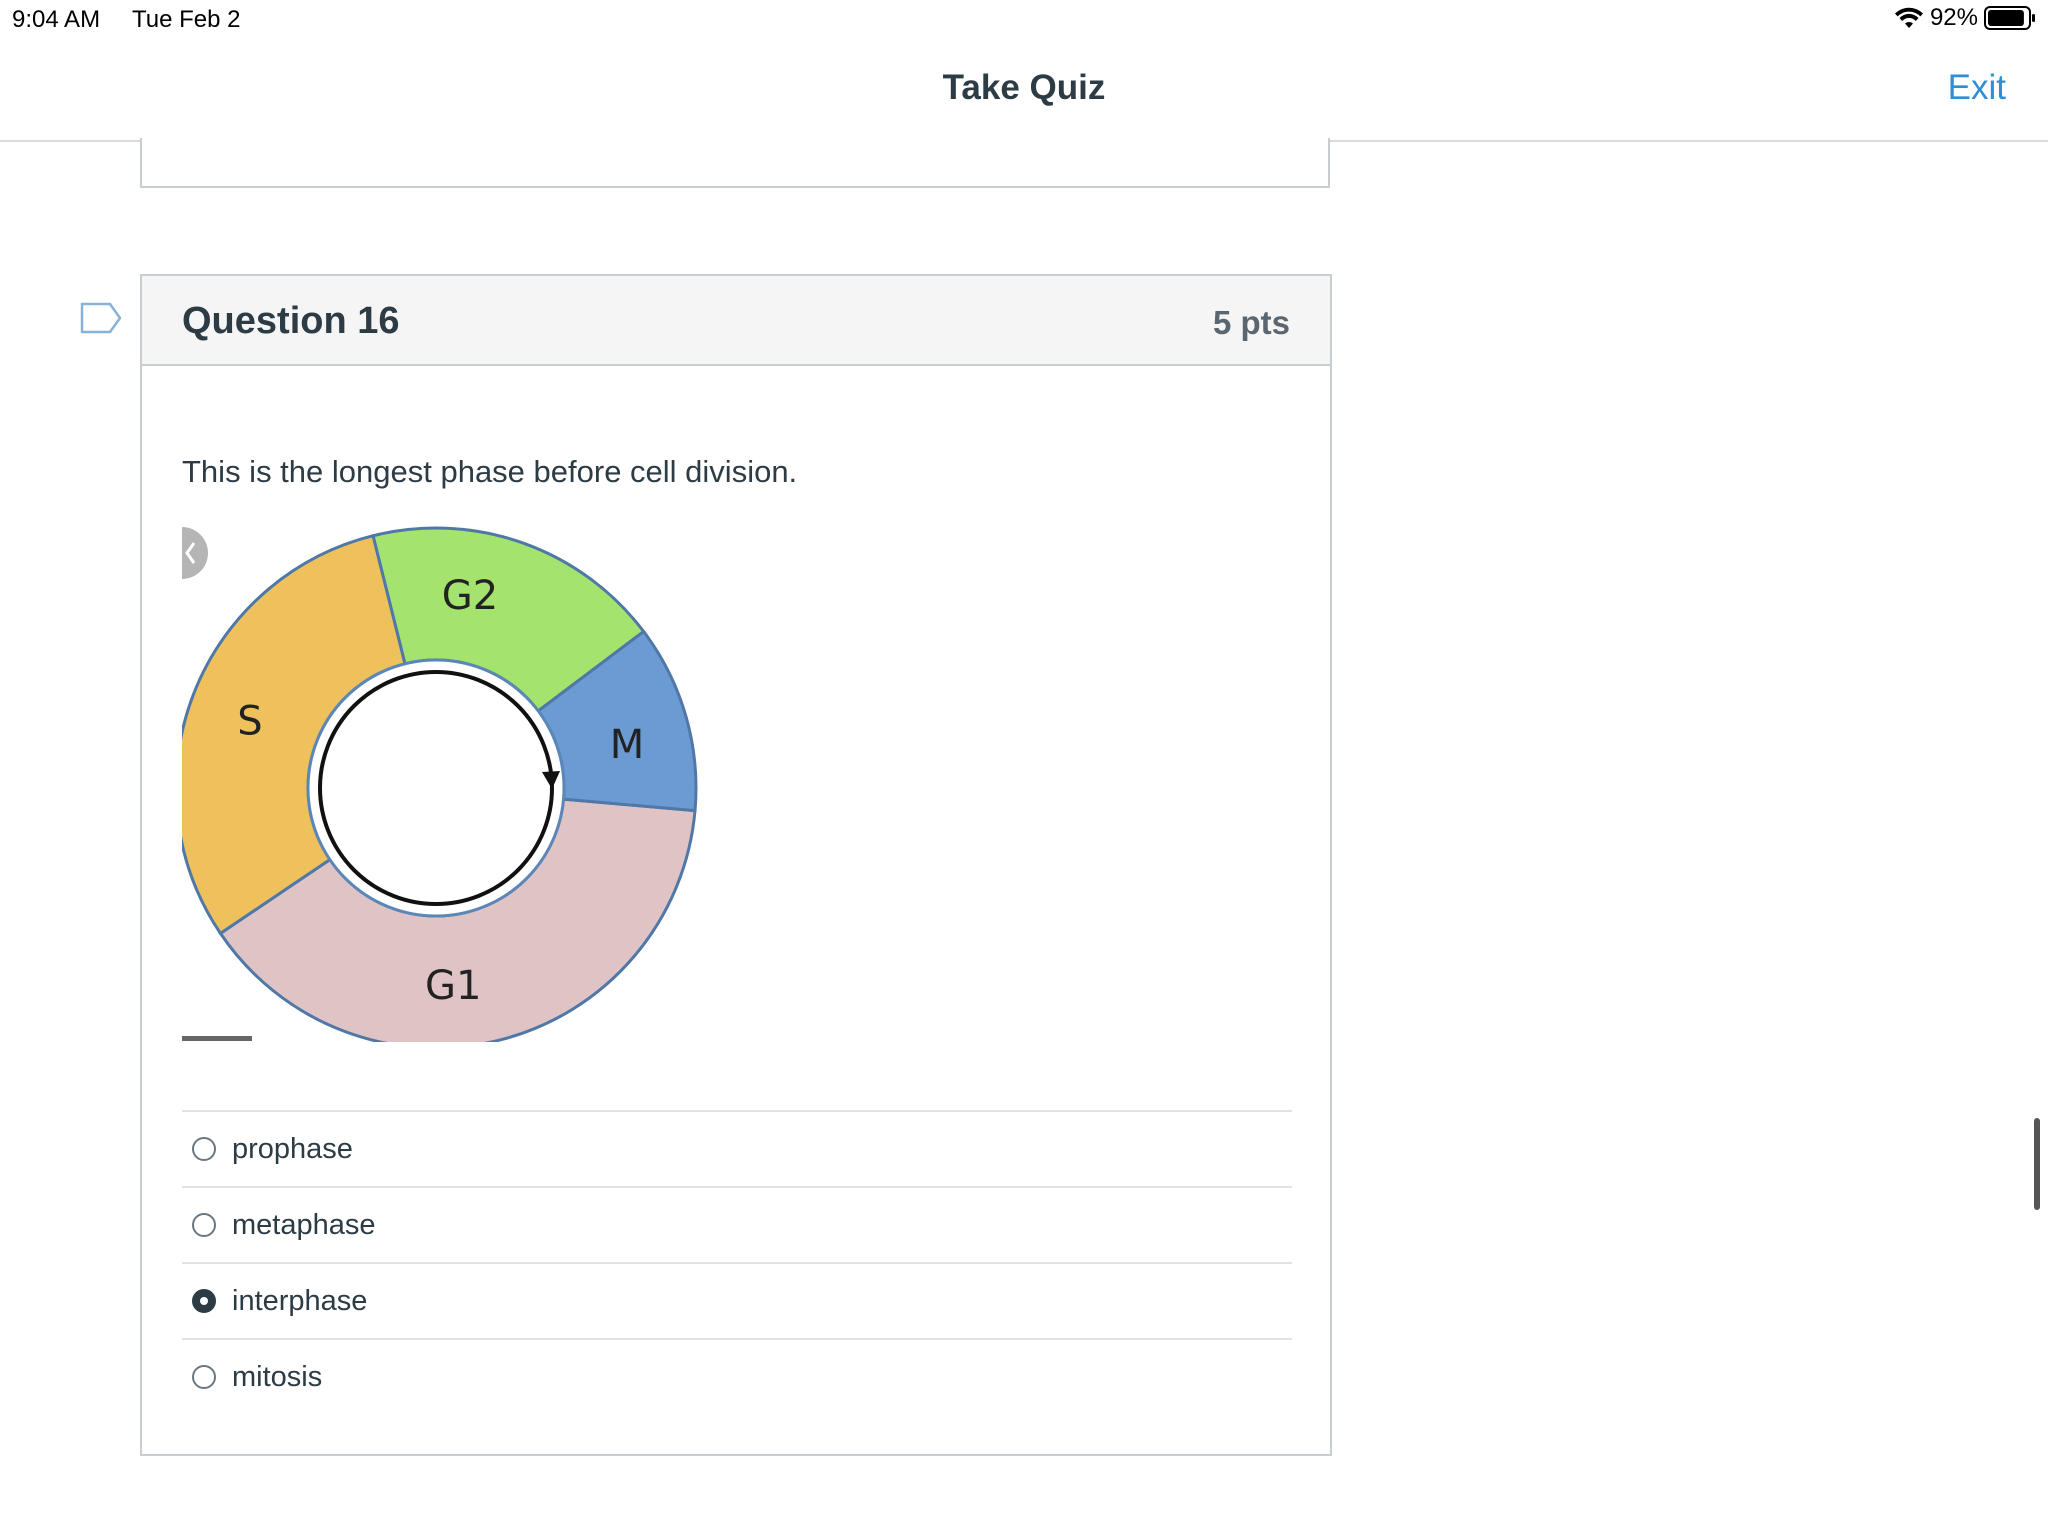 The width and height of the screenshot is (2048, 1536). Describe the element at coordinates (735, 163) in the screenshot. I see `previous-question-card` at that location.